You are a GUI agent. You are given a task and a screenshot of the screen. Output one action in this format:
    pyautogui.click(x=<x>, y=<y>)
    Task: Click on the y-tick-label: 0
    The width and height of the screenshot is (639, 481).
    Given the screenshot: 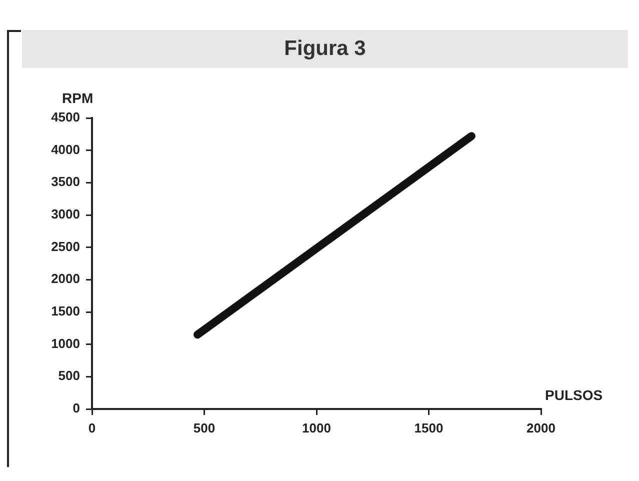 What is the action you would take?
    pyautogui.click(x=76, y=408)
    